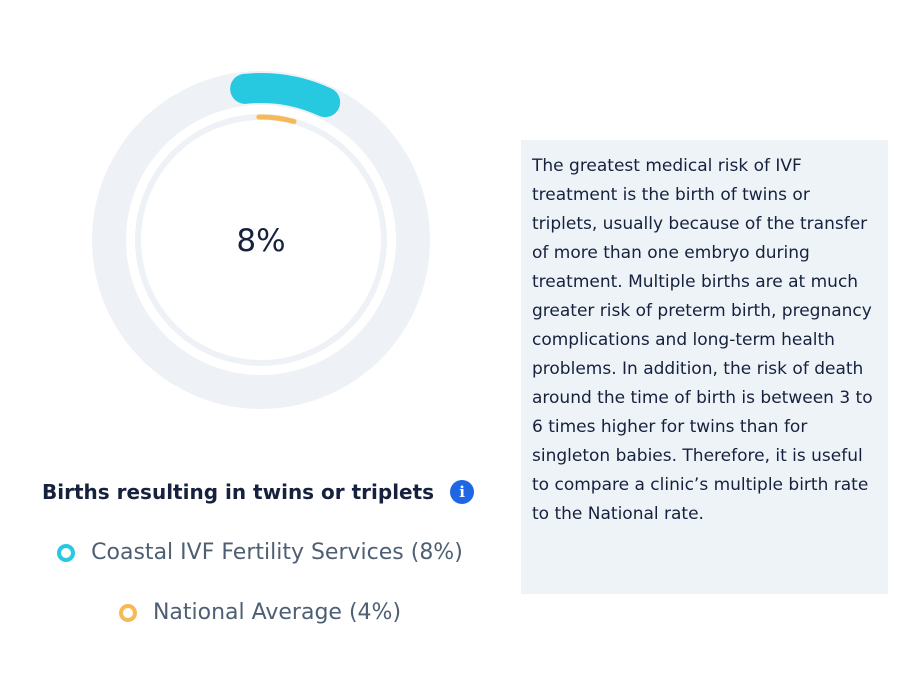 Image resolution: width=900 pixels, height=700 pixels. Describe the element at coordinates (238, 492) in the screenshot. I see `chart-title-text: Births resulting in twins or triplets` at that location.